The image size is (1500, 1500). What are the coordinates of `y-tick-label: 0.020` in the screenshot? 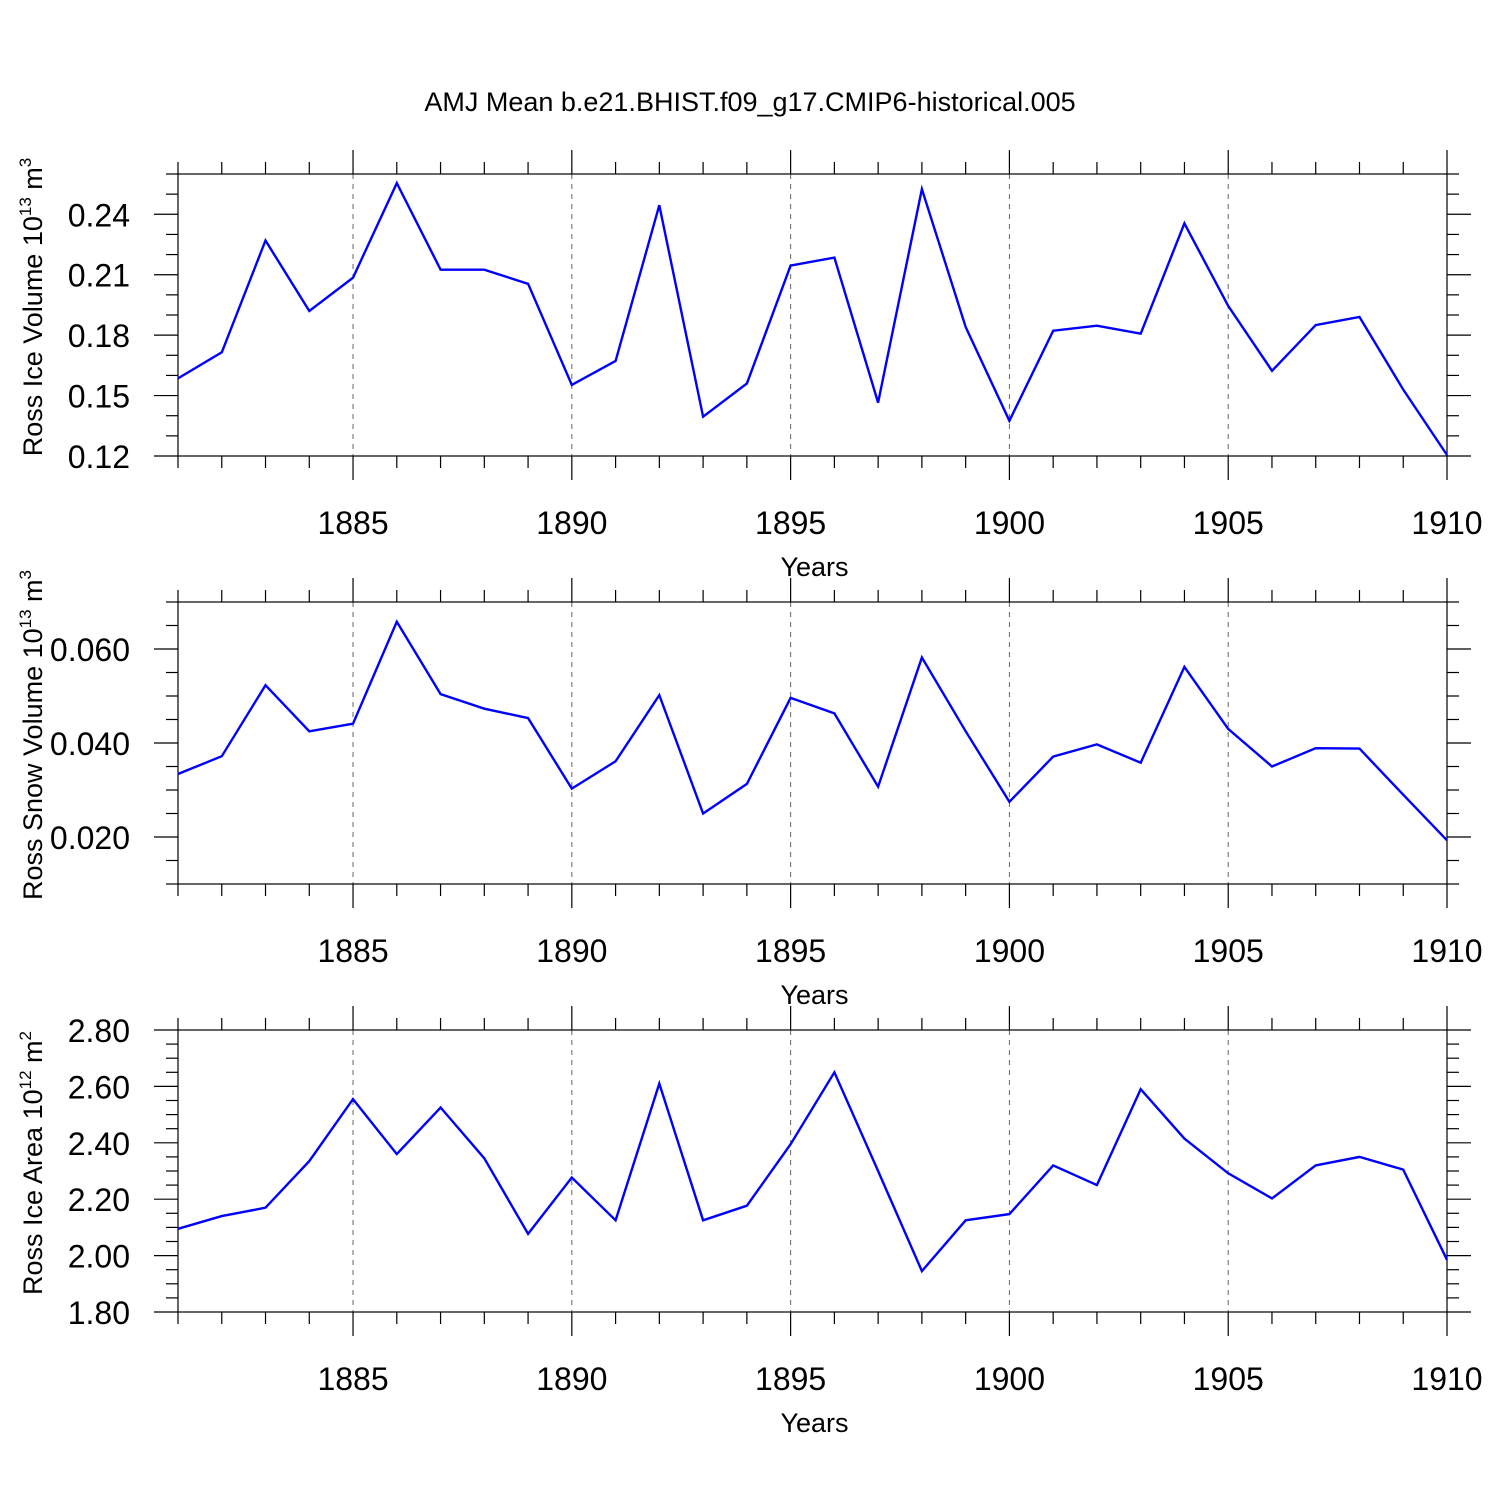 It's located at (90, 838).